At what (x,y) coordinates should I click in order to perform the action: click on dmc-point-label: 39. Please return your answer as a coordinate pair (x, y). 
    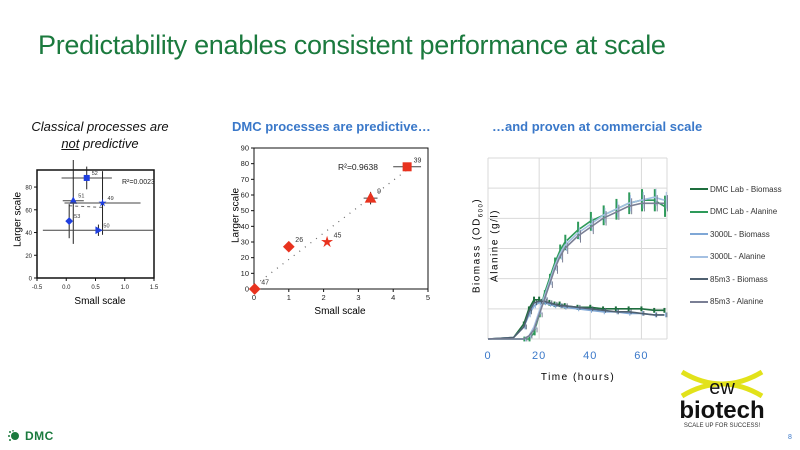
    Looking at the image, I should click on (418, 160).